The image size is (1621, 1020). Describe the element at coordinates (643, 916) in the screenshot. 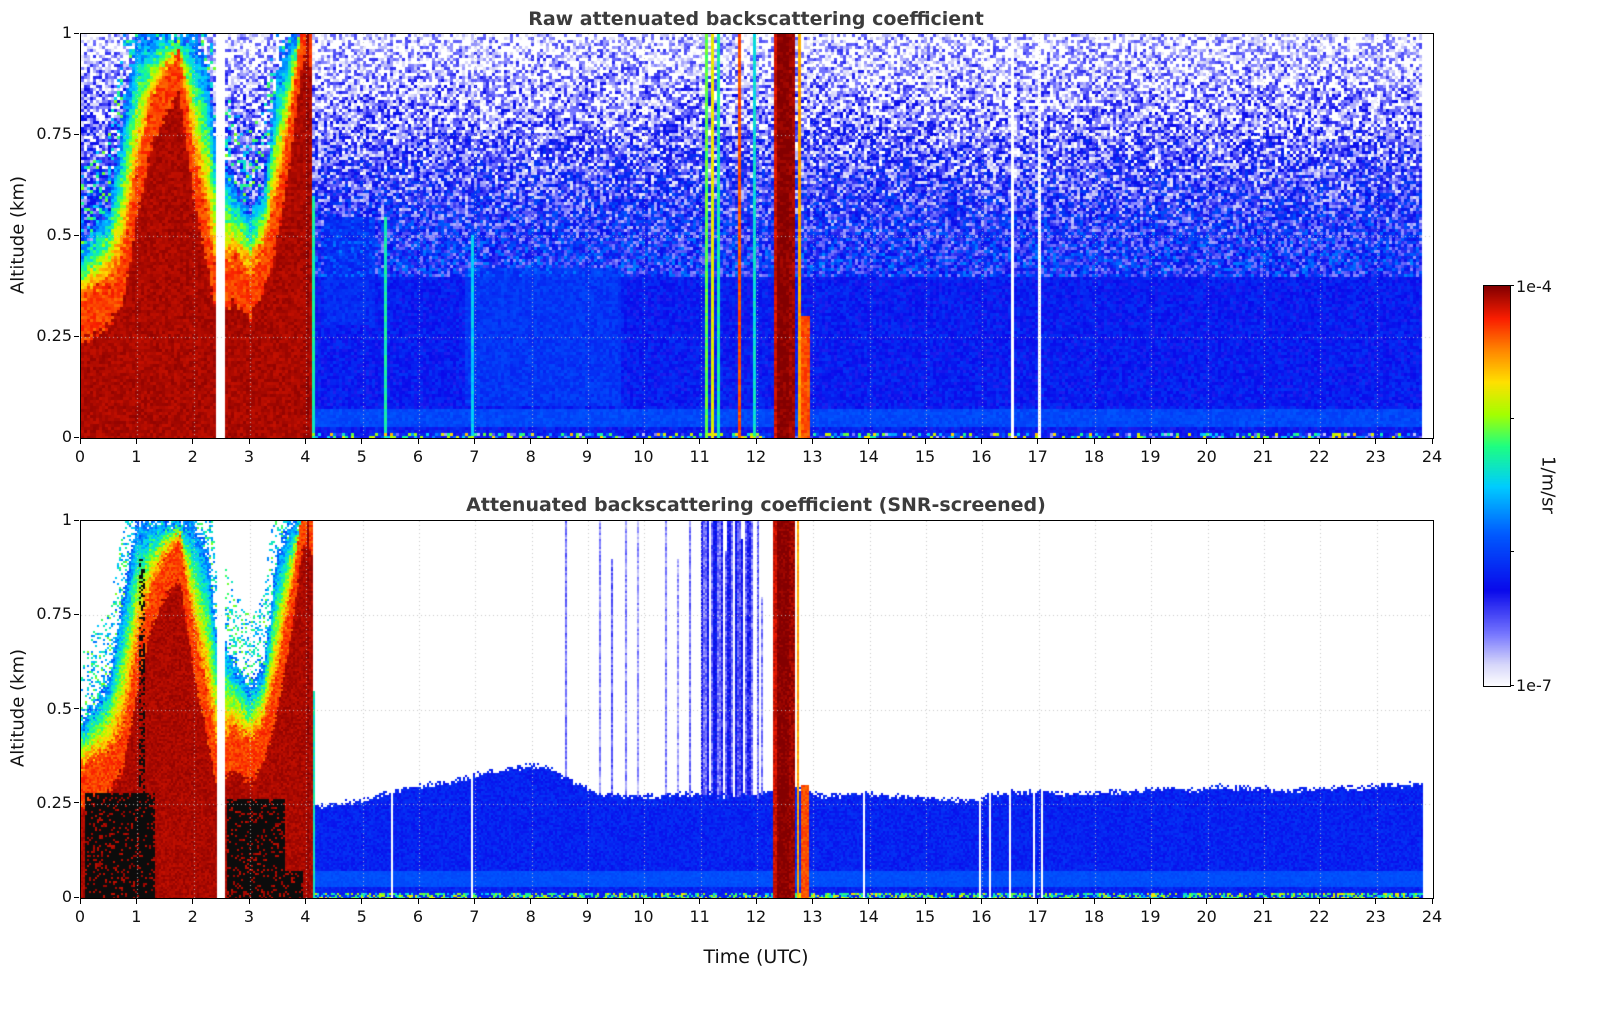

I see `x-tick-label: 10` at that location.